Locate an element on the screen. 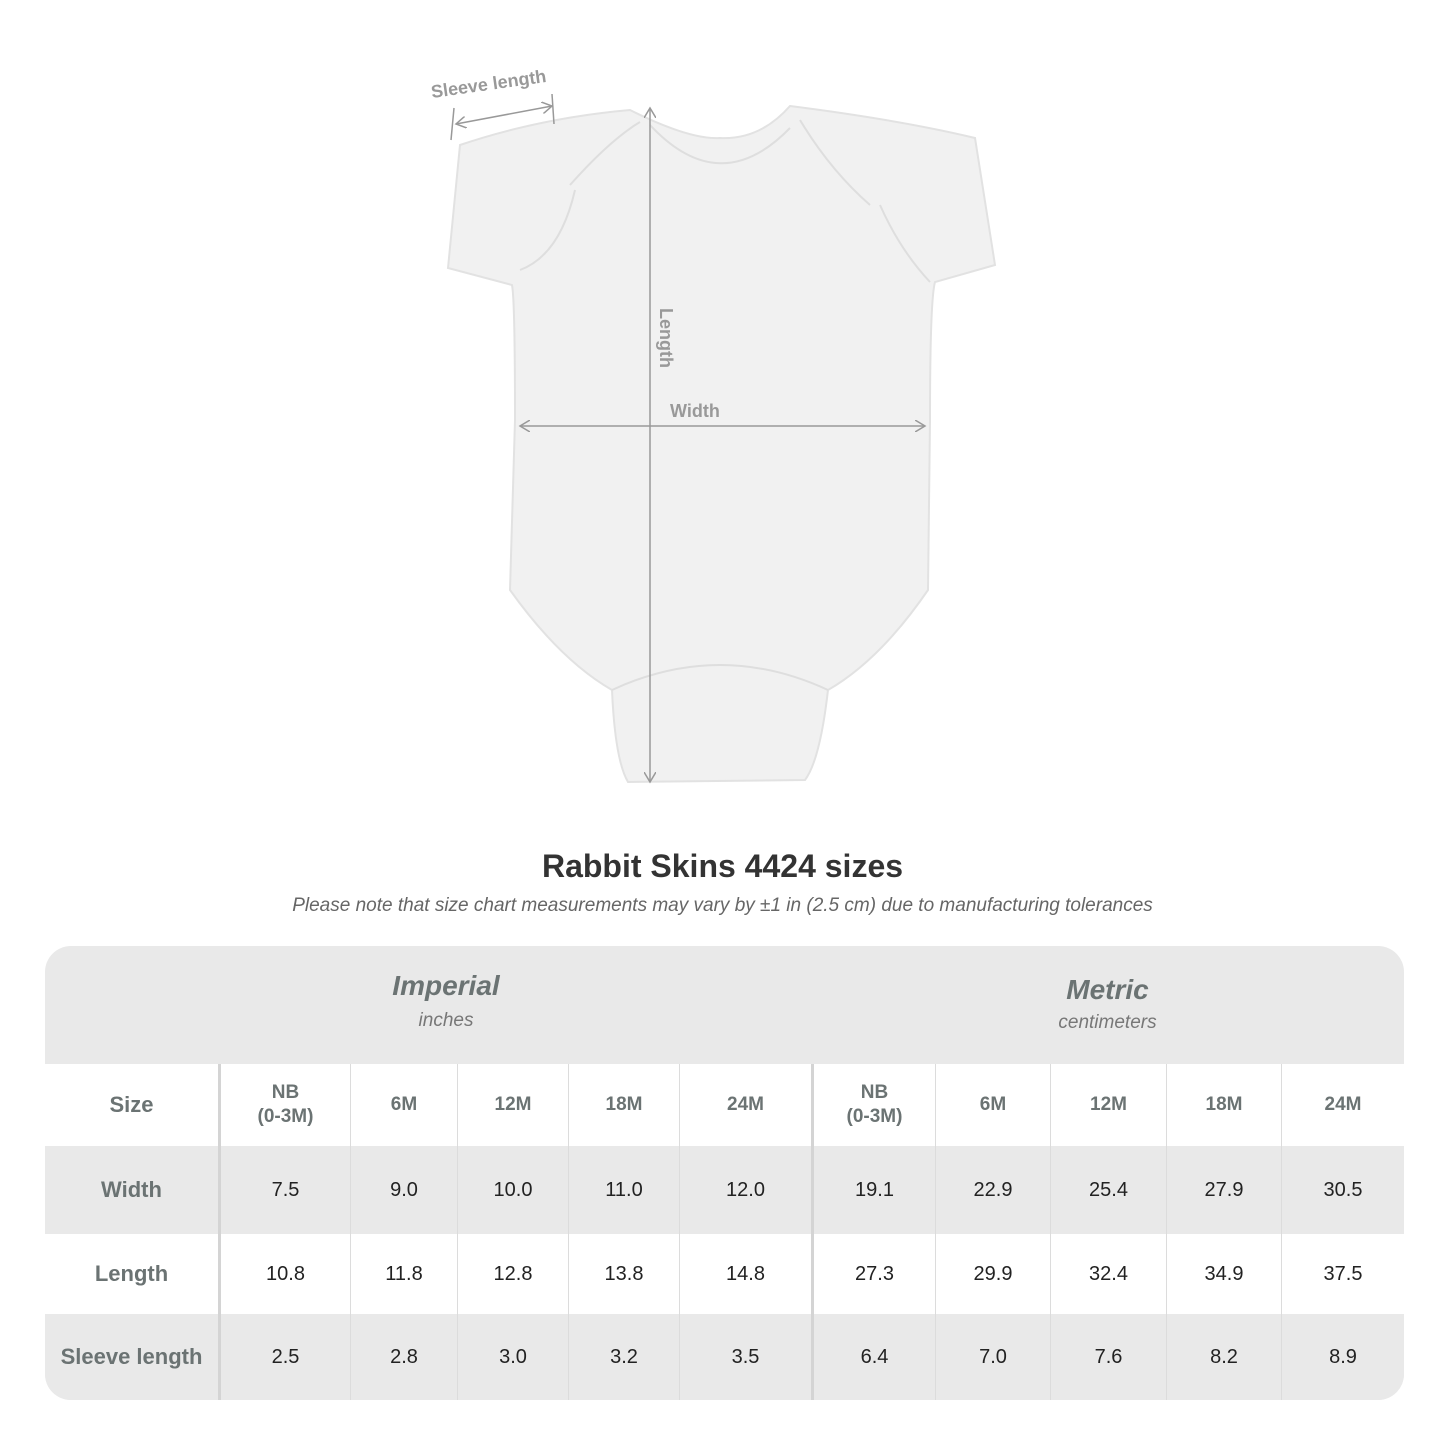  measurement-cell: 34.9 is located at coordinates (1223, 1274).